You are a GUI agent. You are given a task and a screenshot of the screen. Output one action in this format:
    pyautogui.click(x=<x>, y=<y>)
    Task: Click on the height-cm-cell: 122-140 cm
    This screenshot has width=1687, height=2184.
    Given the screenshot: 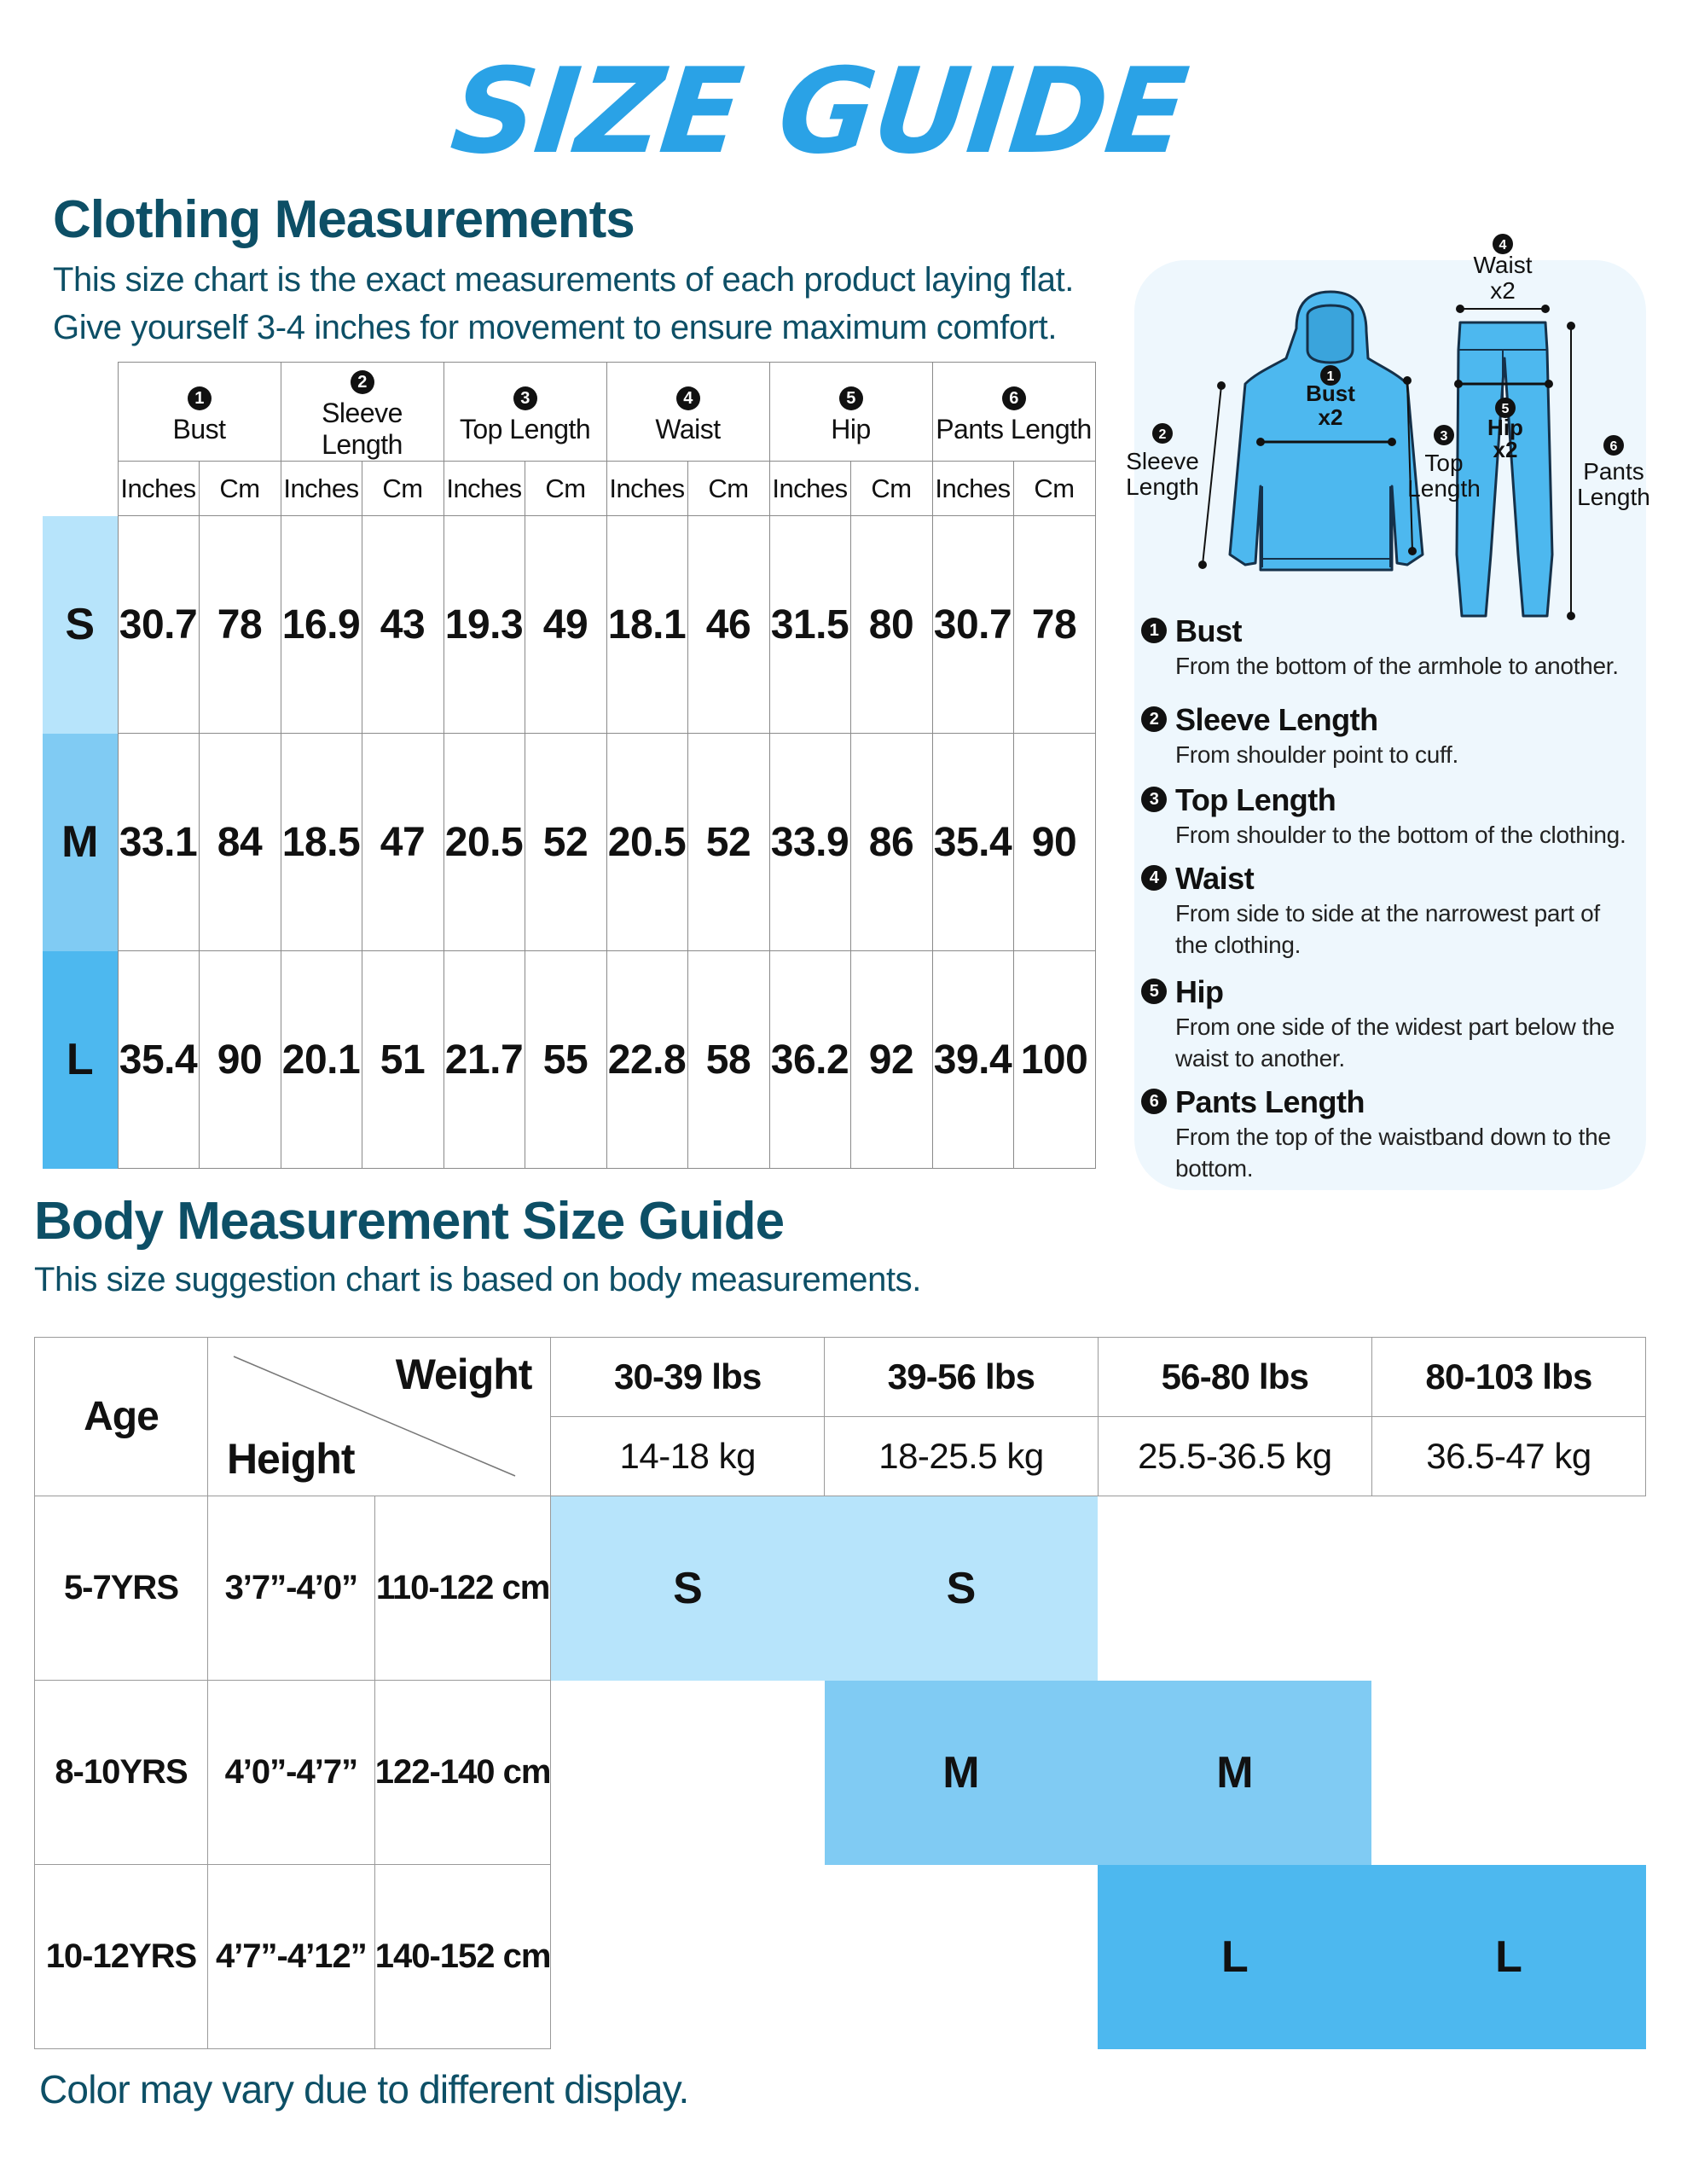 What is the action you would take?
    pyautogui.click(x=463, y=1772)
    